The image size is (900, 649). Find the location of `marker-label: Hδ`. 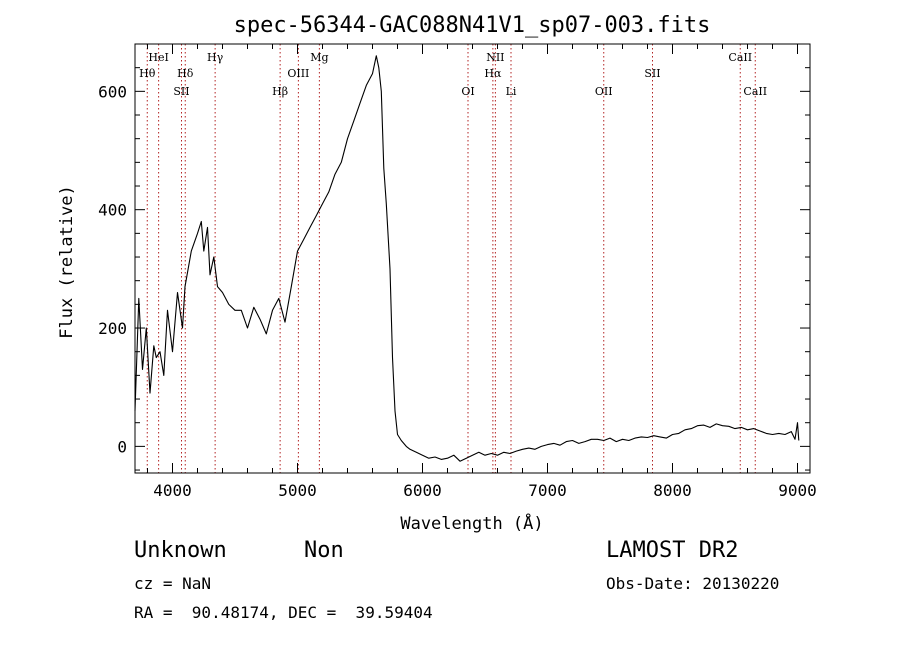

marker-label: Hδ is located at coordinates (185, 73).